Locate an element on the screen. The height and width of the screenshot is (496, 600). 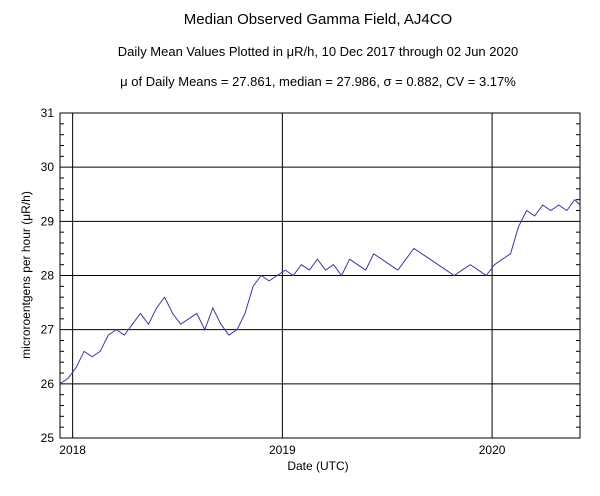
y-tick-label: 30 is located at coordinates (48, 167).